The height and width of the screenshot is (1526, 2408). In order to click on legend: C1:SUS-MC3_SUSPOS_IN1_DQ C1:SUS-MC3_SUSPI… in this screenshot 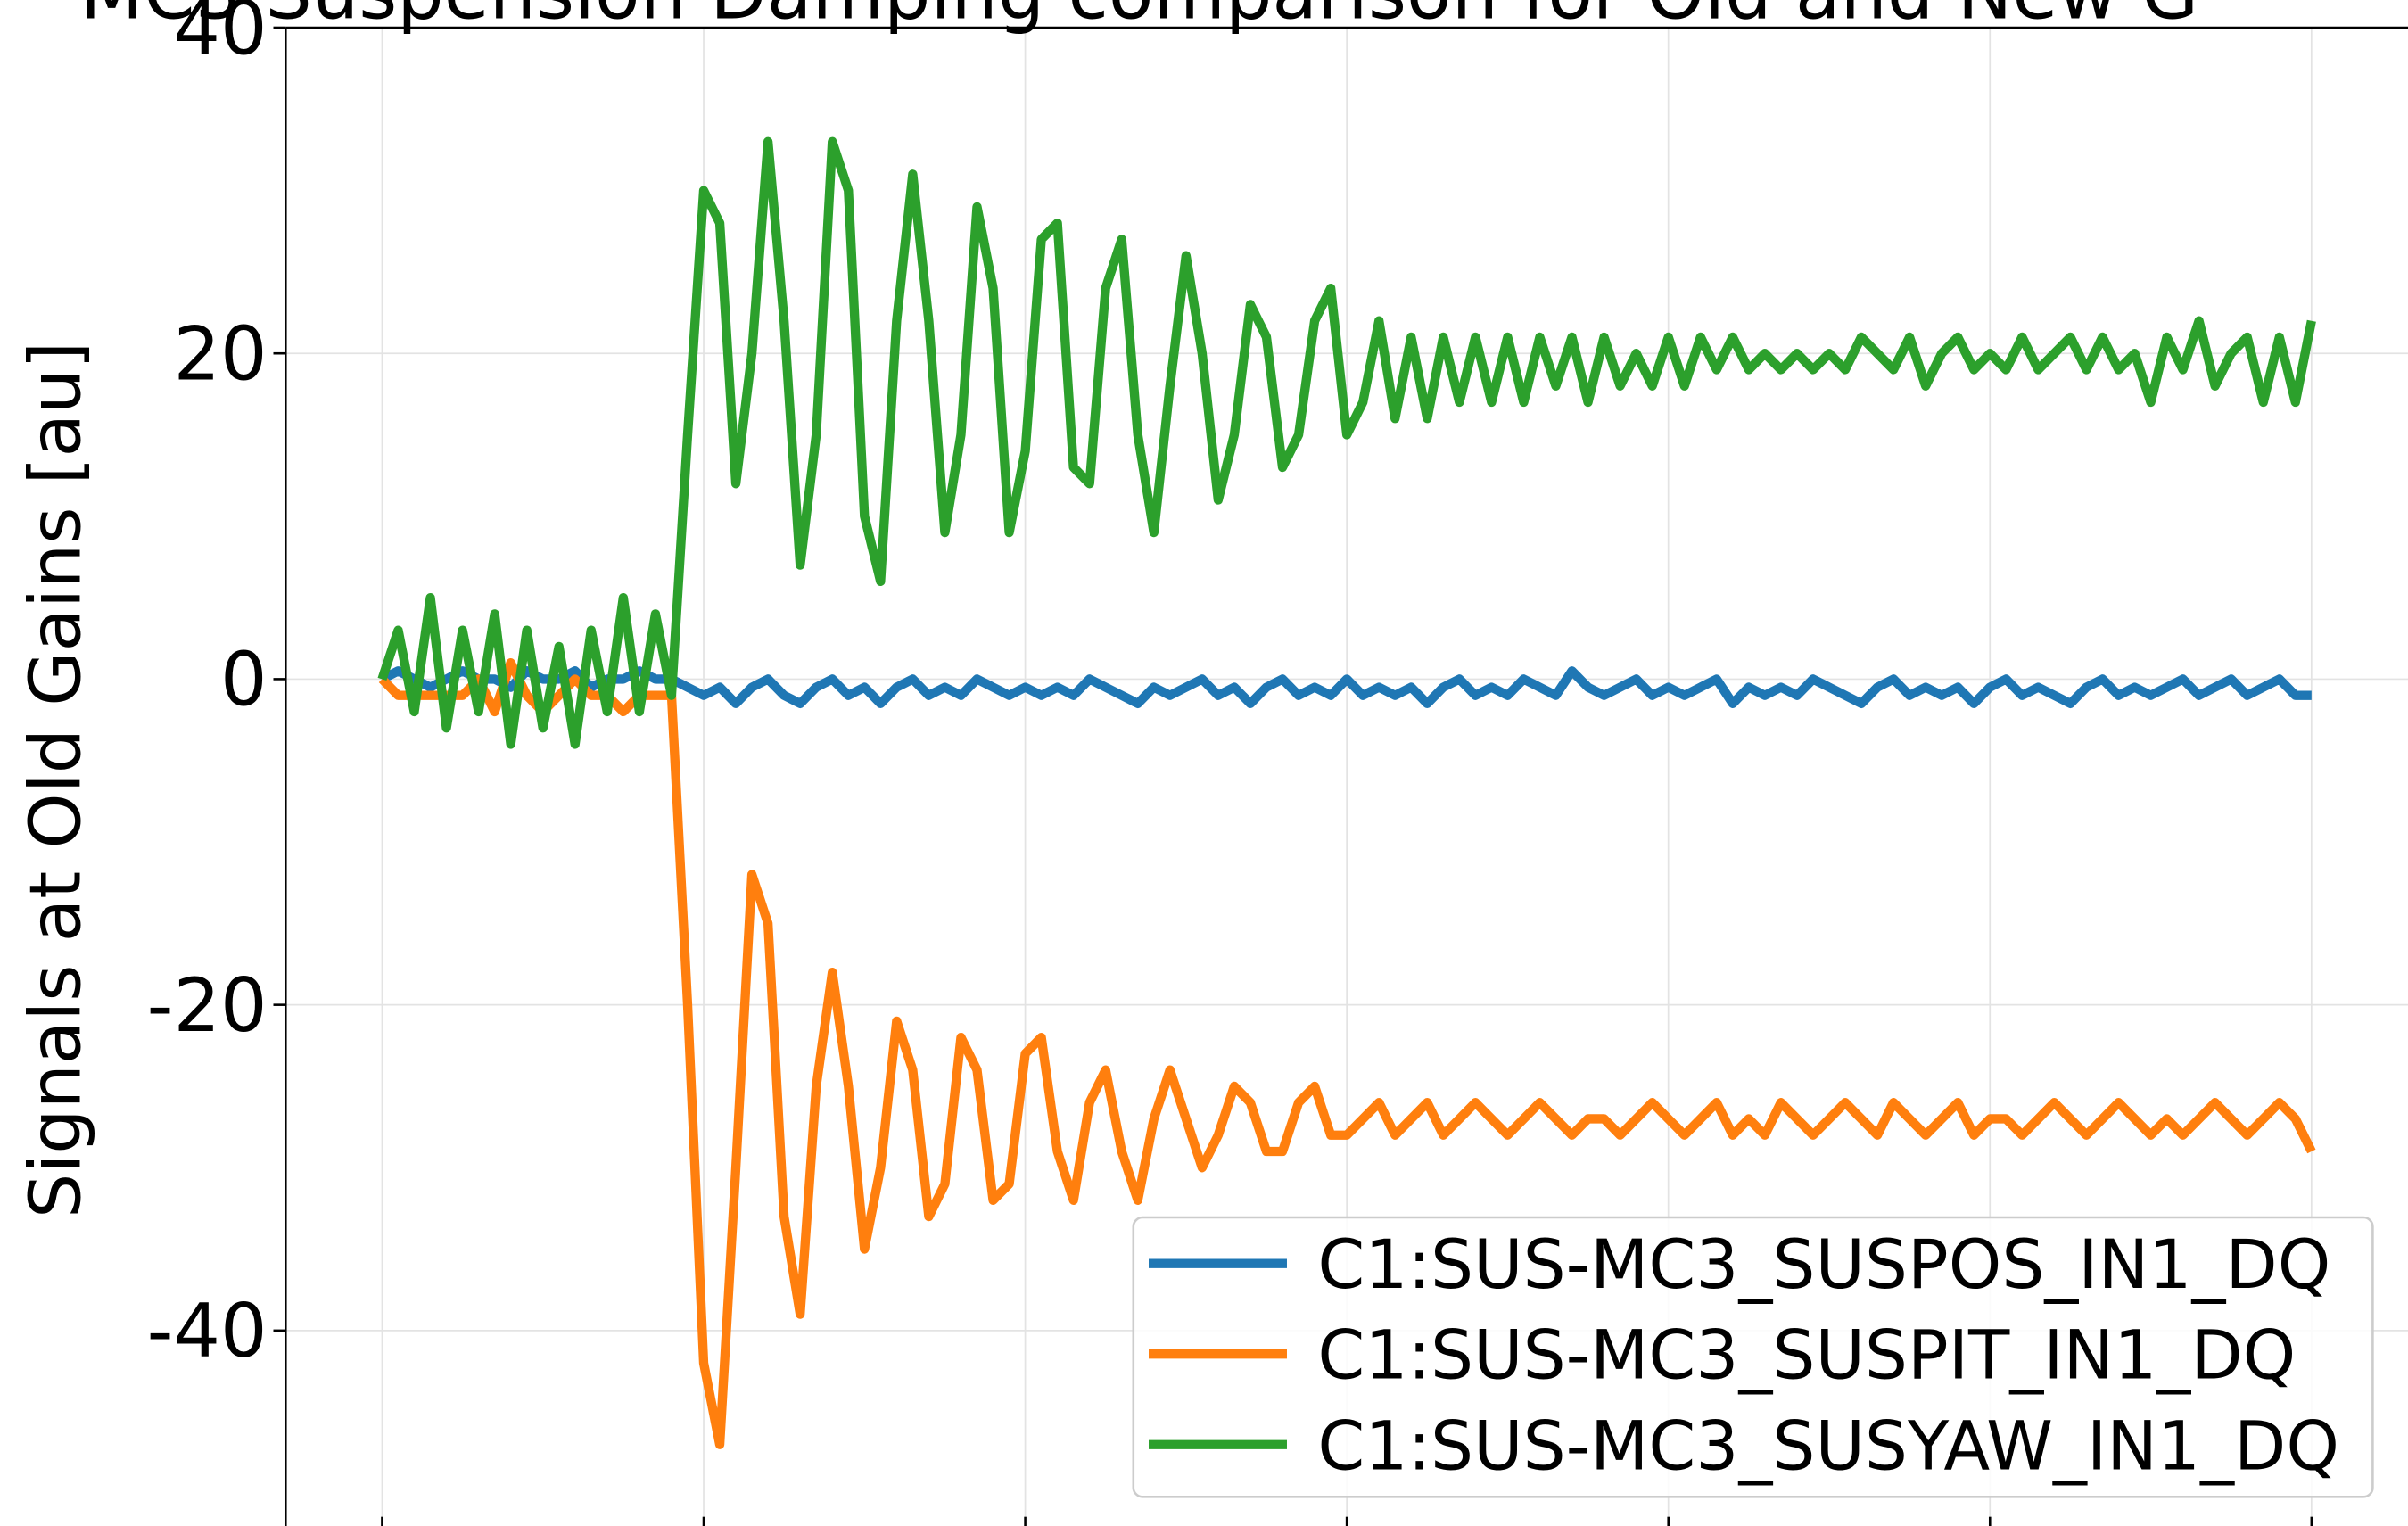, I will do `click(1753, 1357)`.